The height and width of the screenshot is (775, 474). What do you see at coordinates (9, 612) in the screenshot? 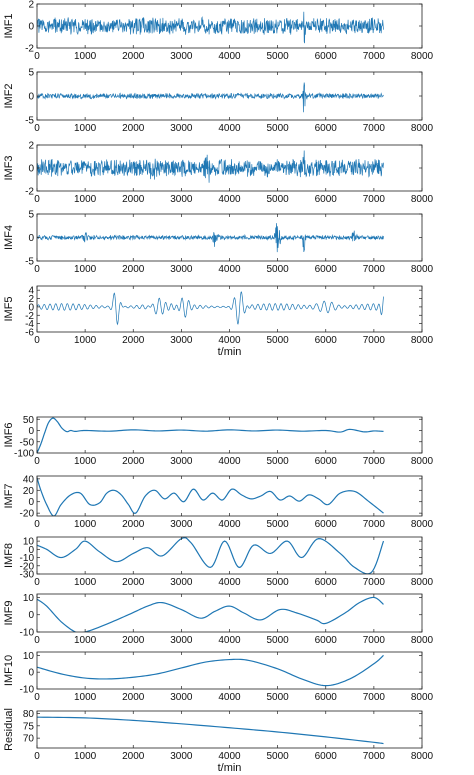
I see `y-axis-label: IMF9` at bounding box center [9, 612].